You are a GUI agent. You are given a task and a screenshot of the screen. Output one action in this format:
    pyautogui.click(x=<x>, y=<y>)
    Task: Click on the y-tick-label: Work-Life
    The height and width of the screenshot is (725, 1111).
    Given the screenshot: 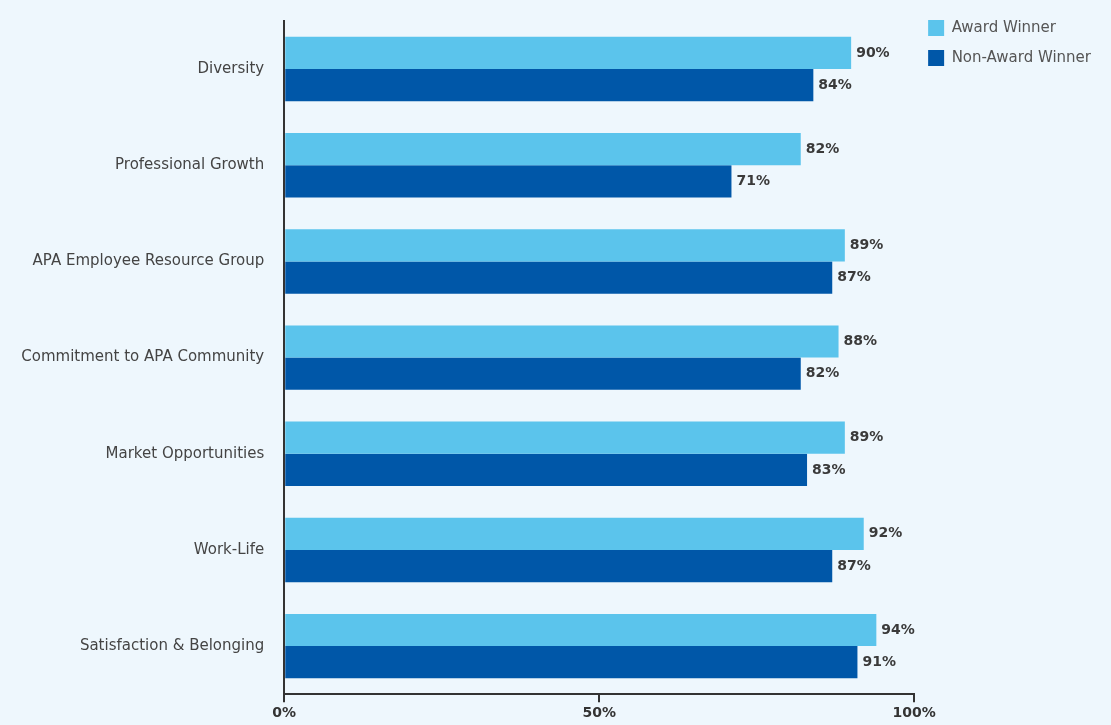 What is the action you would take?
    pyautogui.click(x=229, y=548)
    